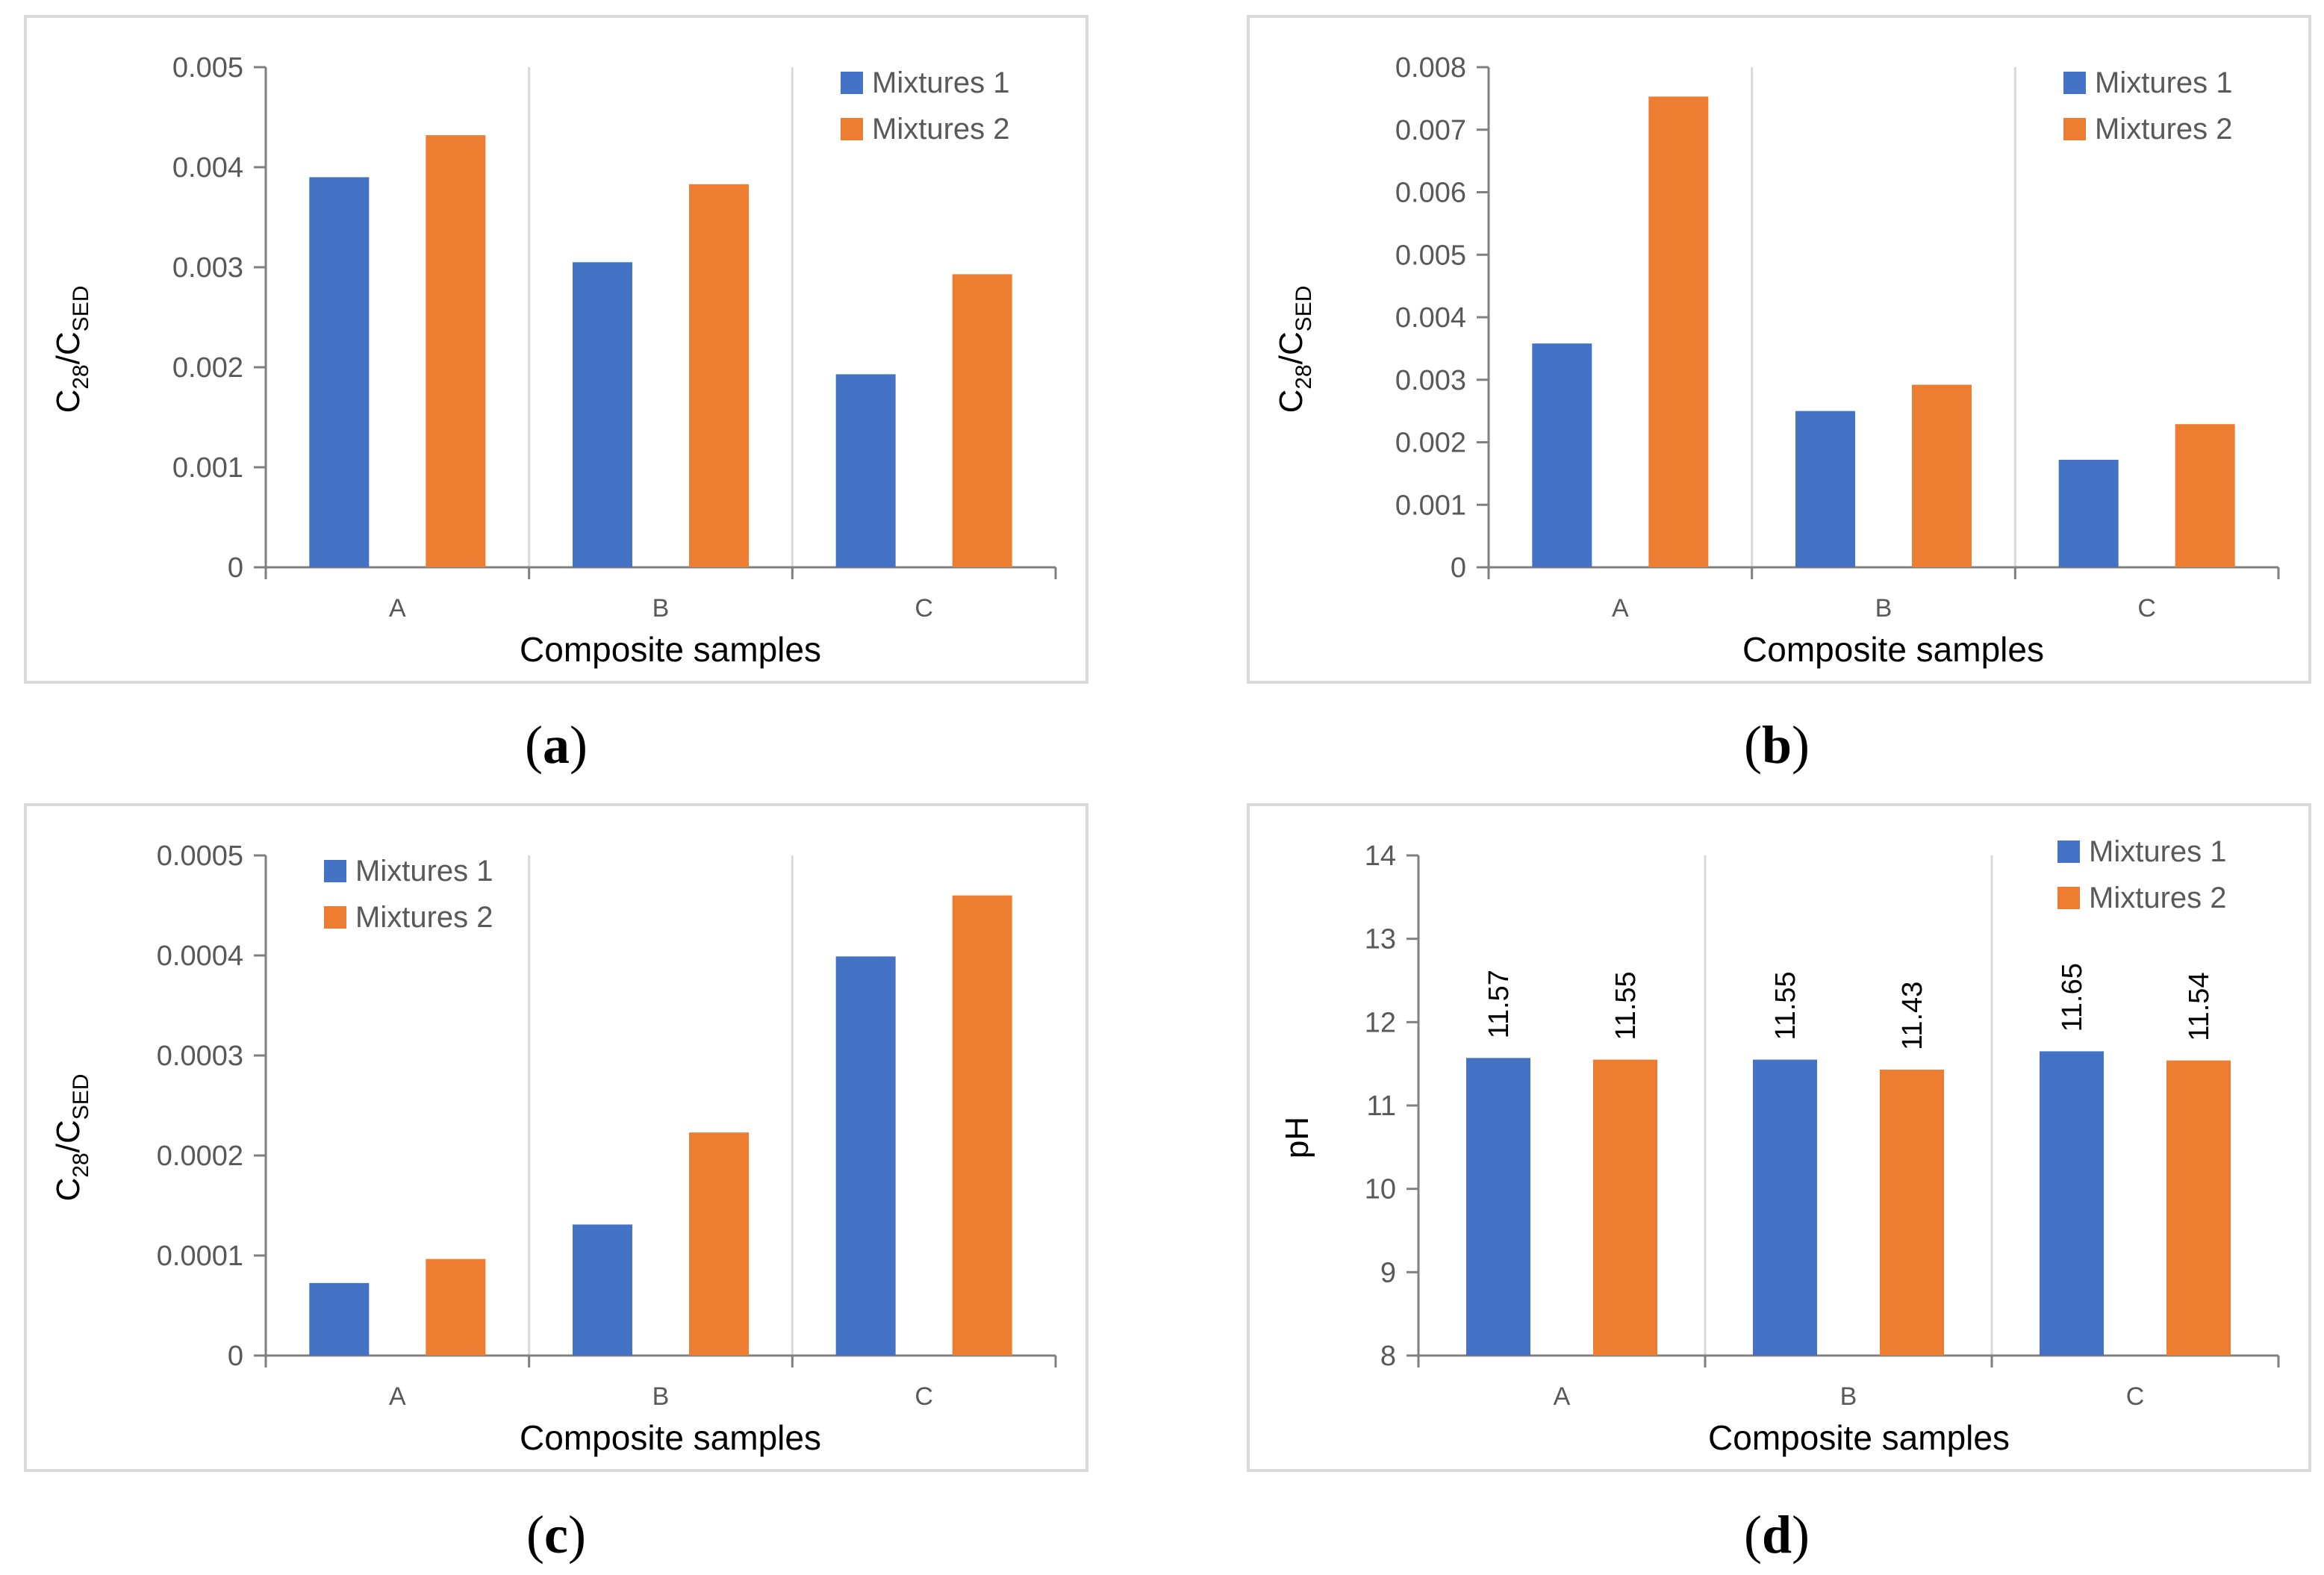 The width and height of the screenshot is (2324, 1575). Describe the element at coordinates (200, 856) in the screenshot. I see `y-tick-label: 0.0005` at that location.